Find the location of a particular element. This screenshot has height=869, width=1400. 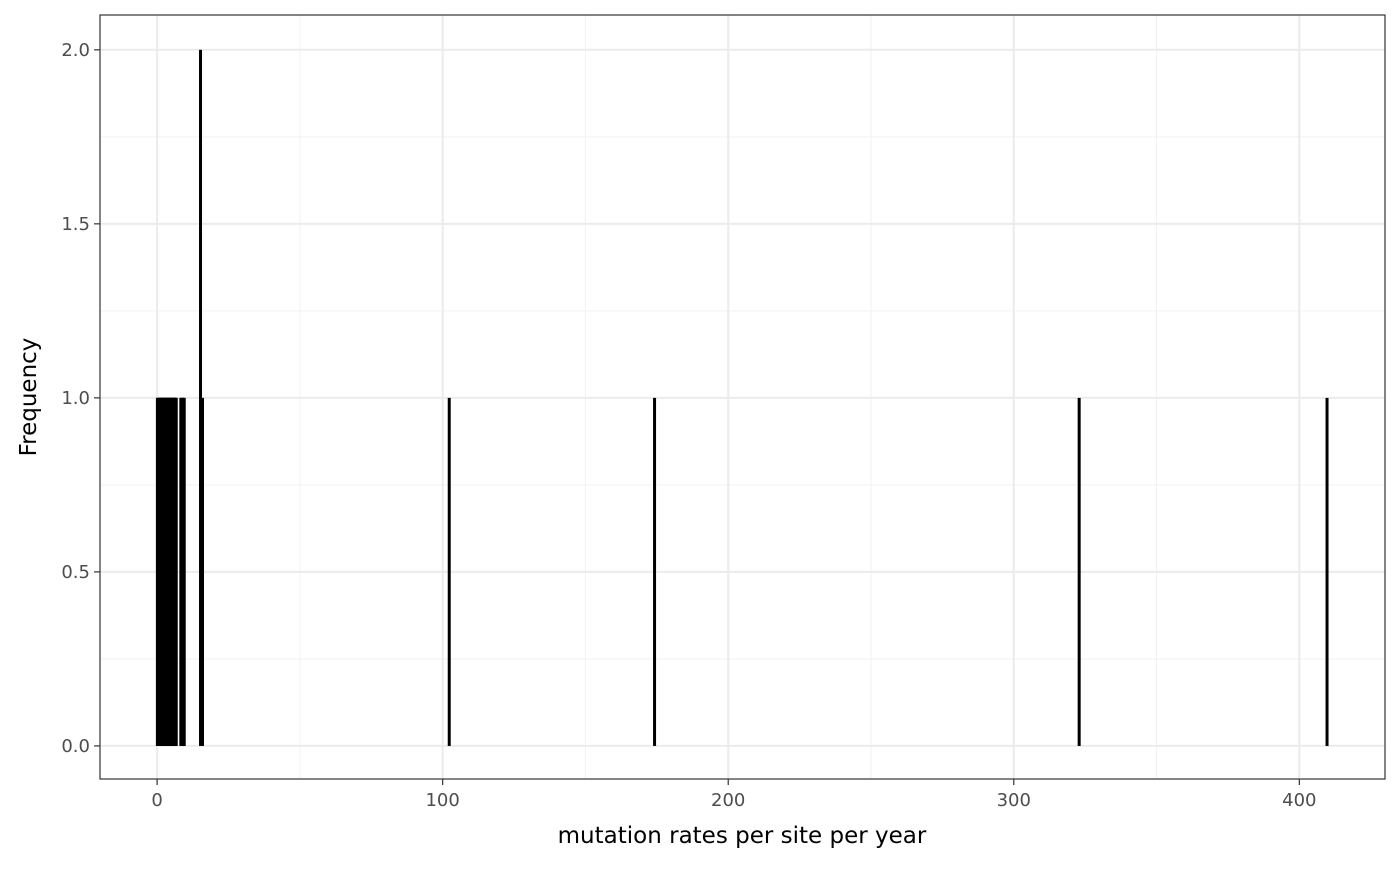

y-axis-ticks: 0.0 0.5 1.0 1.5 2.0 is located at coordinates (80, 398).